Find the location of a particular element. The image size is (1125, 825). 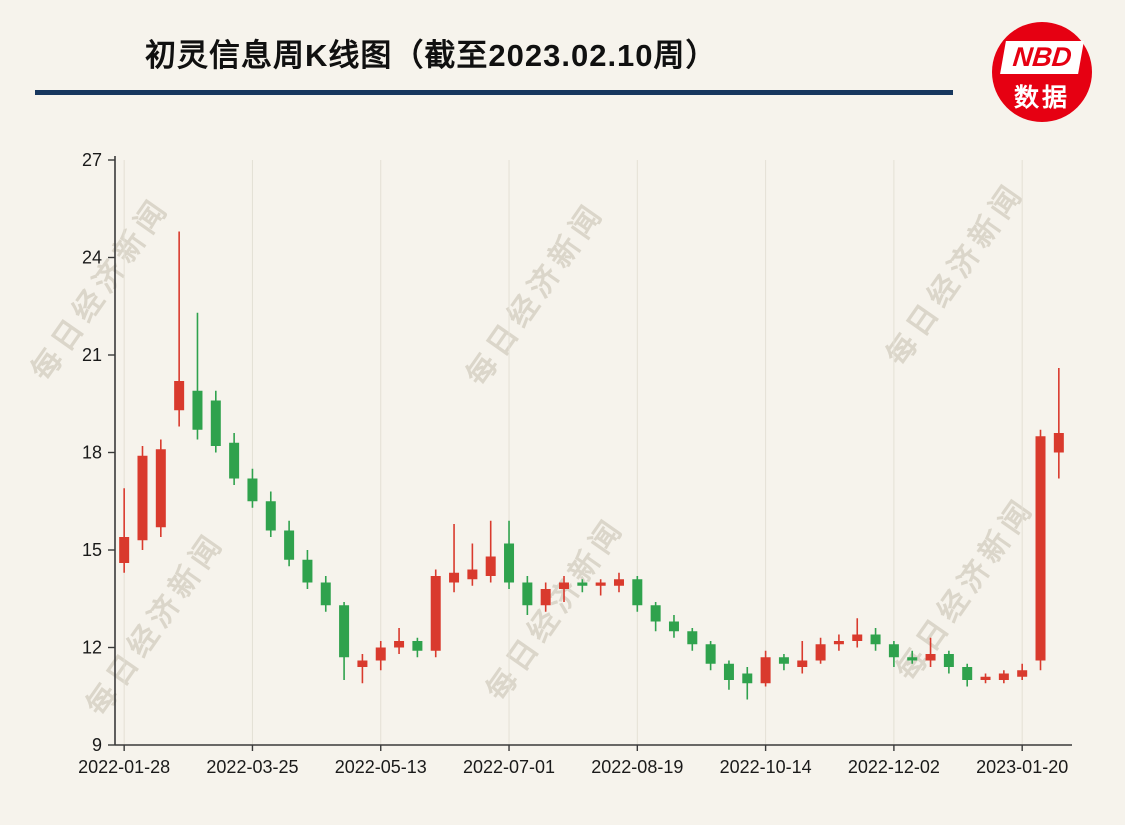

svg-text: 27 is located at coordinates (92, 160).